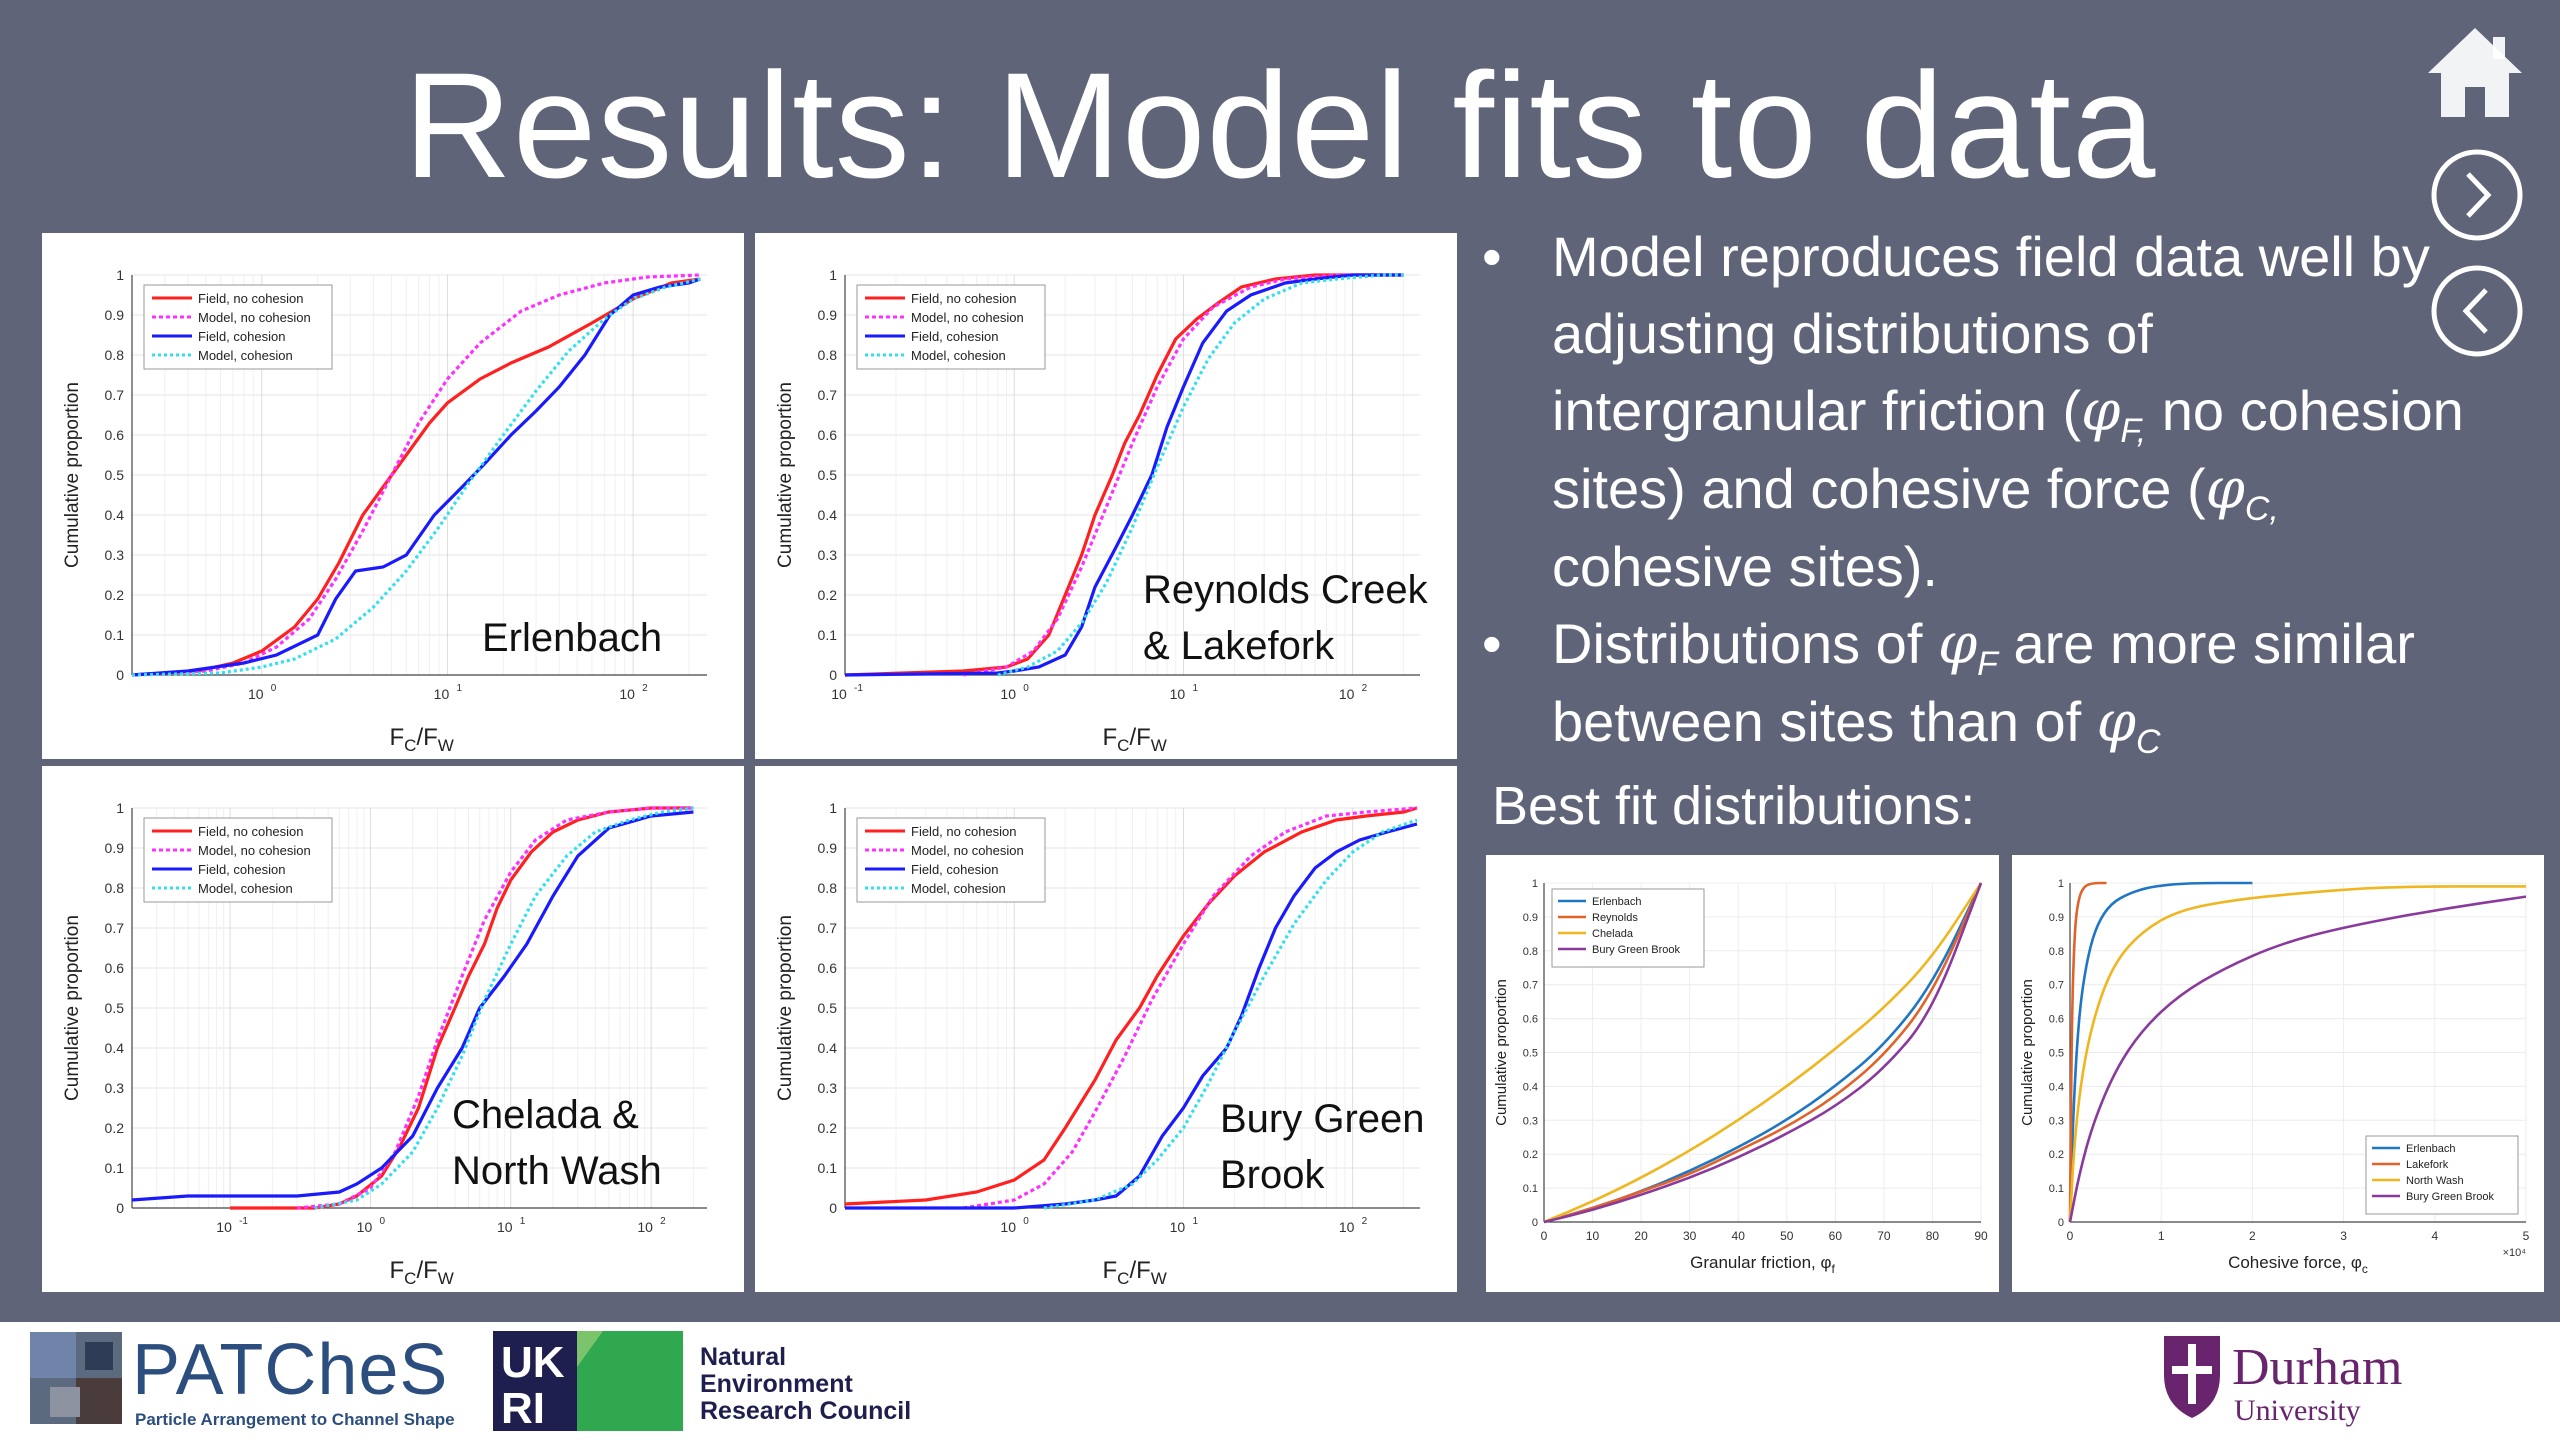 The height and width of the screenshot is (1440, 2560). I want to click on x-tick-exponent: -1, so click(858, 688).